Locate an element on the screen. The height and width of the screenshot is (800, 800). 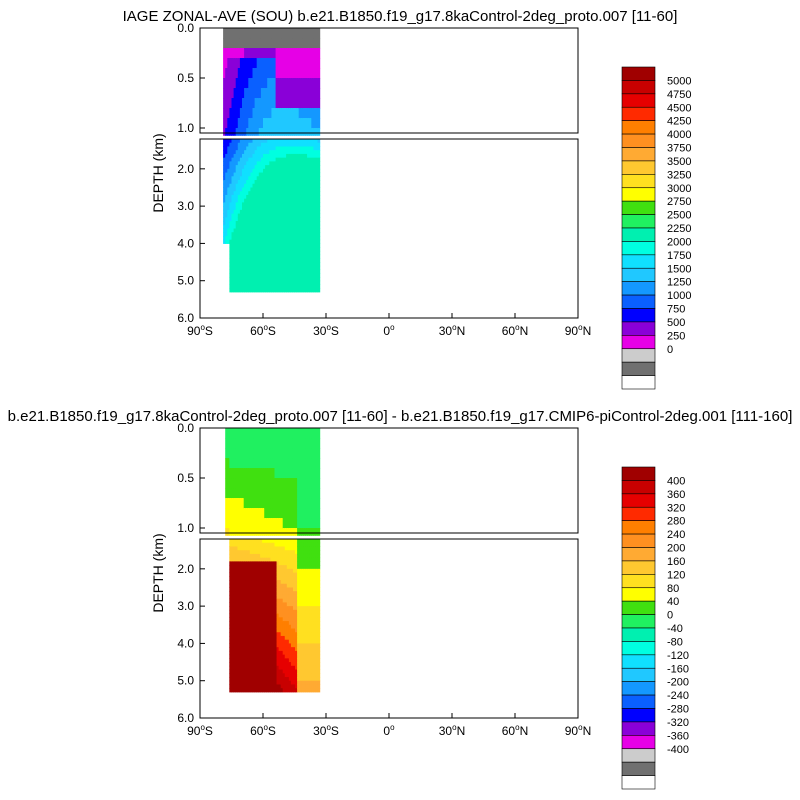
colorbar-label: 1750 is located at coordinates (679, 256).